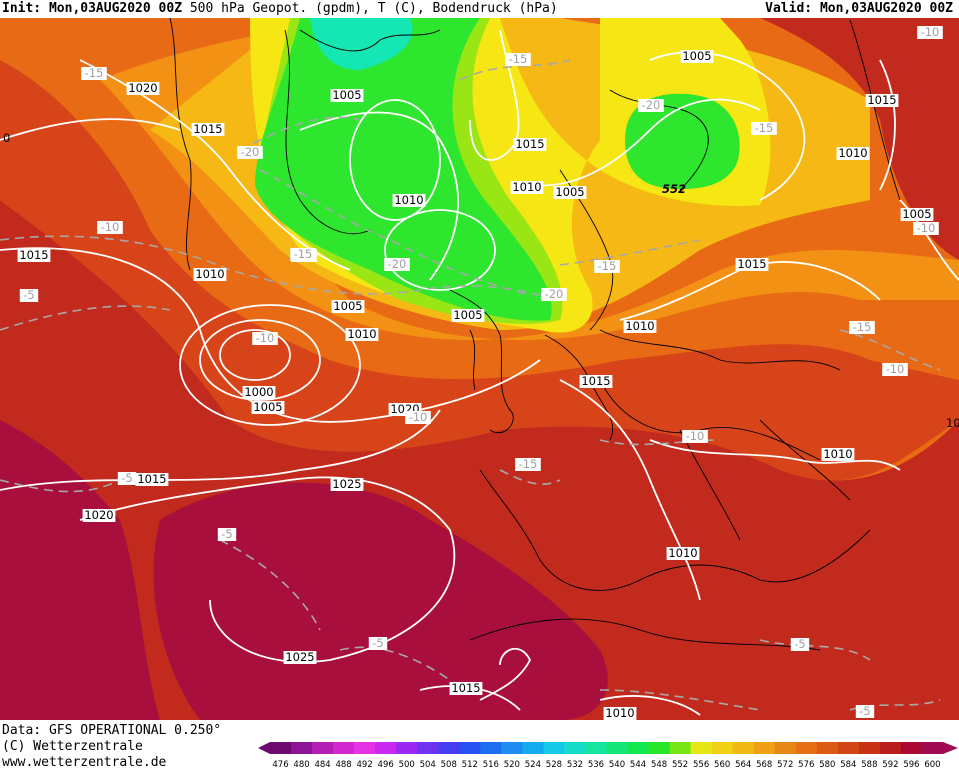  What do you see at coordinates (112, 730) in the screenshot?
I see `data-source-label: Data: GFS OPERATIONAL 0.250°` at bounding box center [112, 730].